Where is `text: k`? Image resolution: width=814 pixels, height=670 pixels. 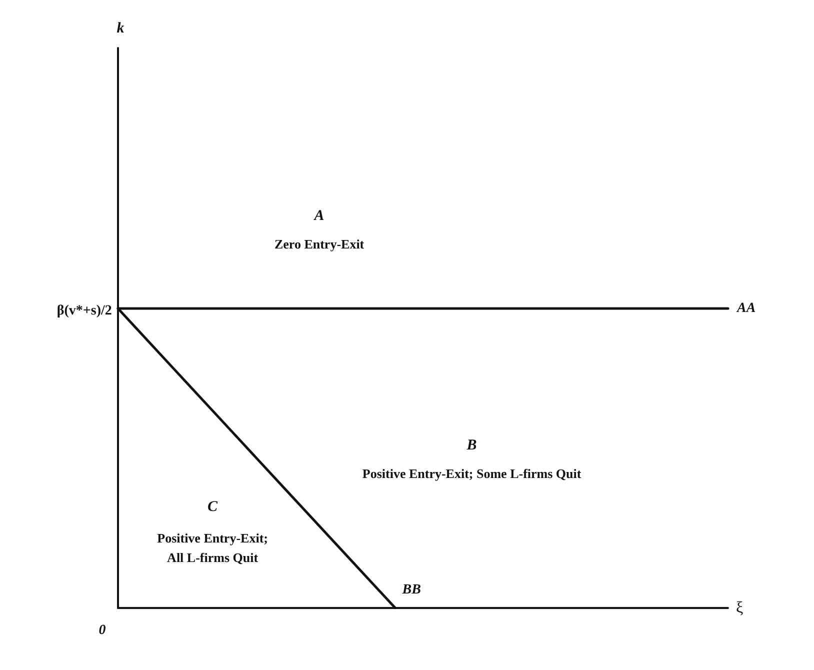 text: k is located at coordinates (120, 28).